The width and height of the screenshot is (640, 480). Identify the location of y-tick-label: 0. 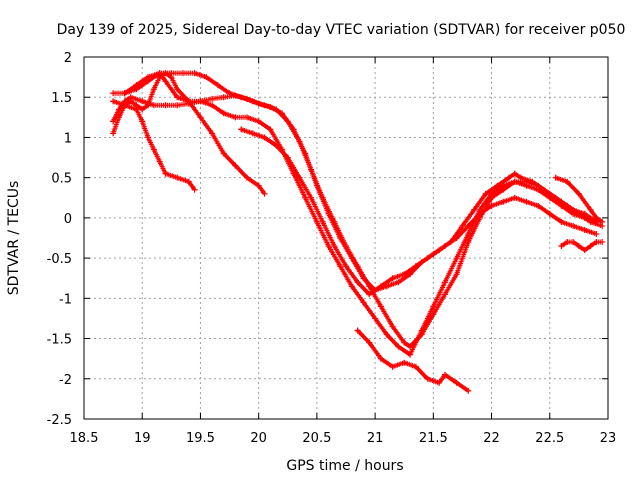
(68, 219).